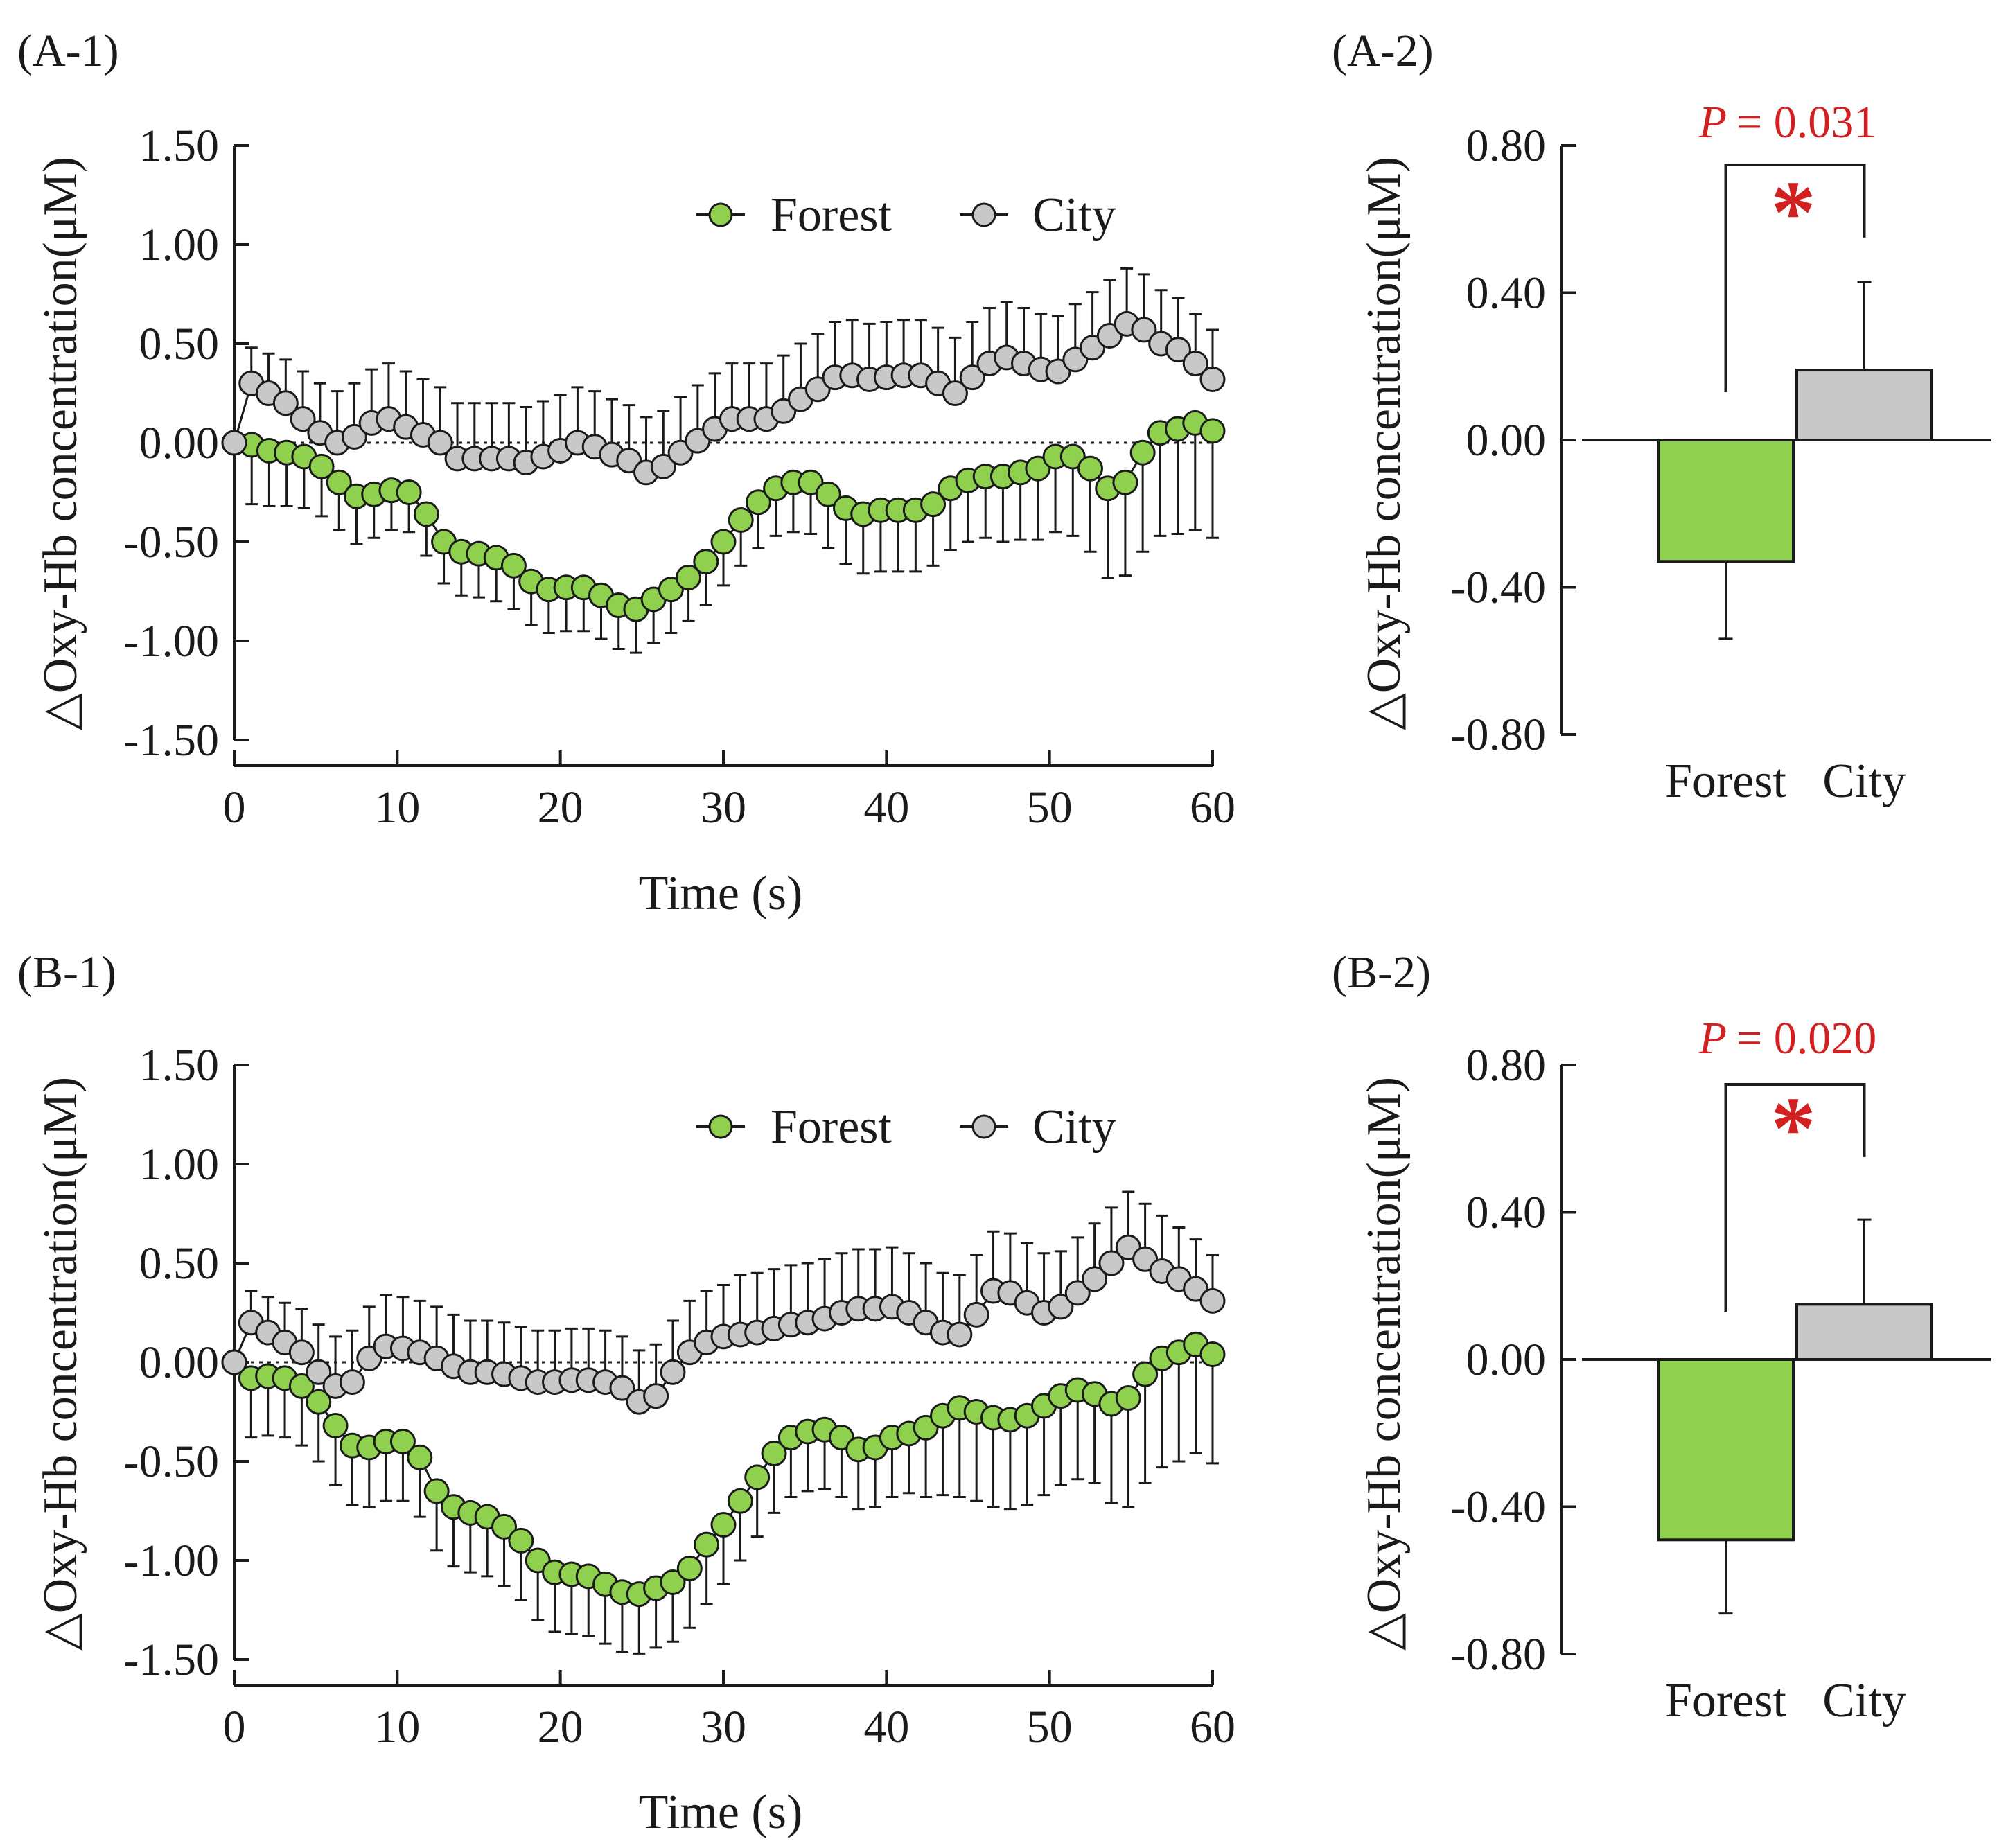 The height and width of the screenshot is (1848, 2006). Describe the element at coordinates (1381, 972) in the screenshot. I see `panel-label: (B-2)` at that location.